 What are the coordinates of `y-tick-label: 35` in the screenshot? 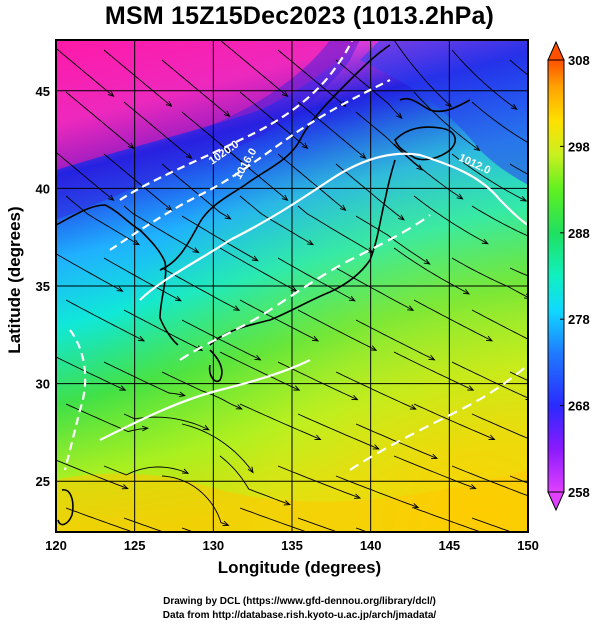 It's located at (43, 286).